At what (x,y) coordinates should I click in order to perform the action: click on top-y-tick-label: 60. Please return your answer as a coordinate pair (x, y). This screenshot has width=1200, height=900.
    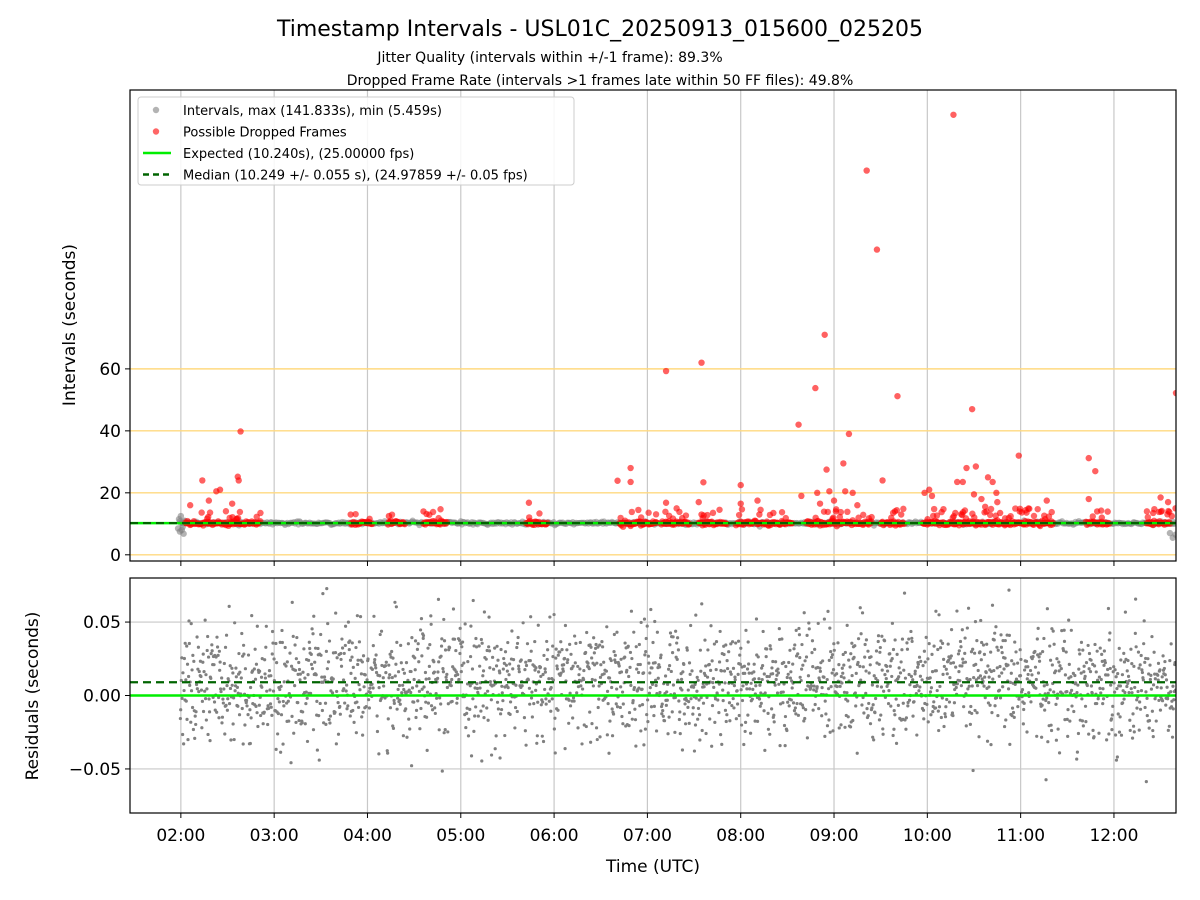
    Looking at the image, I should click on (110, 370).